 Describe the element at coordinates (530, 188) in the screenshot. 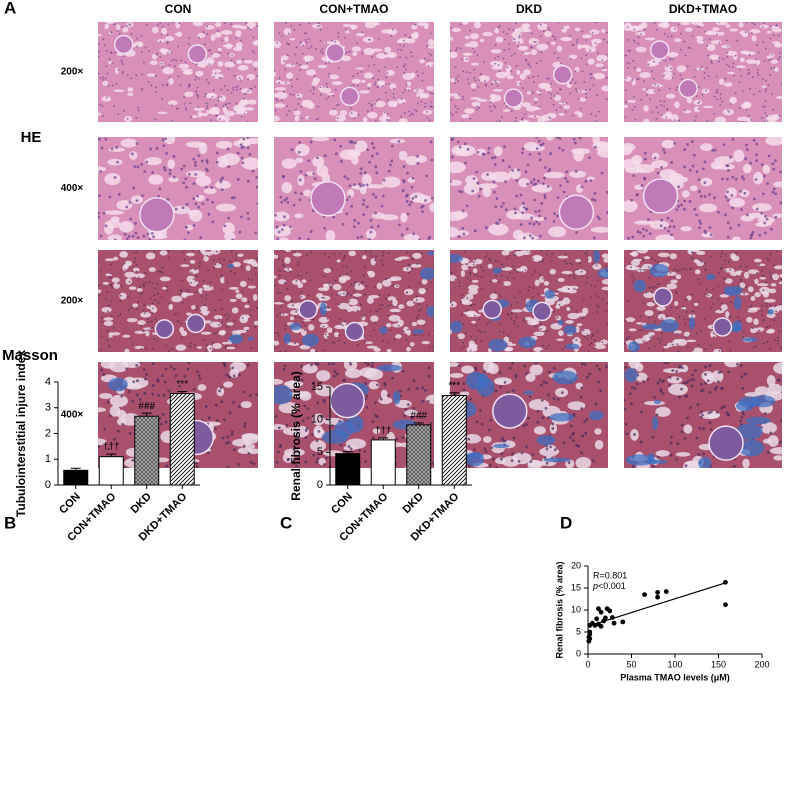

I see `tissue` at that location.